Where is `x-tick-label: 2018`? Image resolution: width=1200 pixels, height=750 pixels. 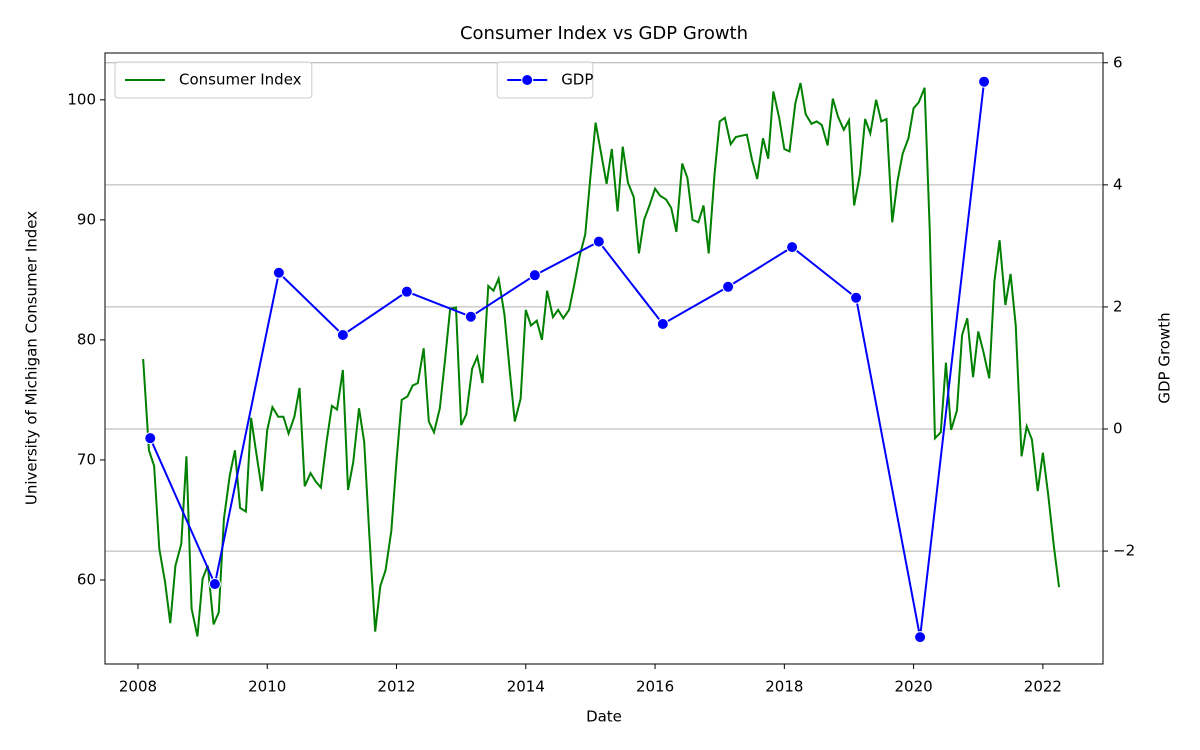
x-tick-label: 2018 is located at coordinates (784, 687).